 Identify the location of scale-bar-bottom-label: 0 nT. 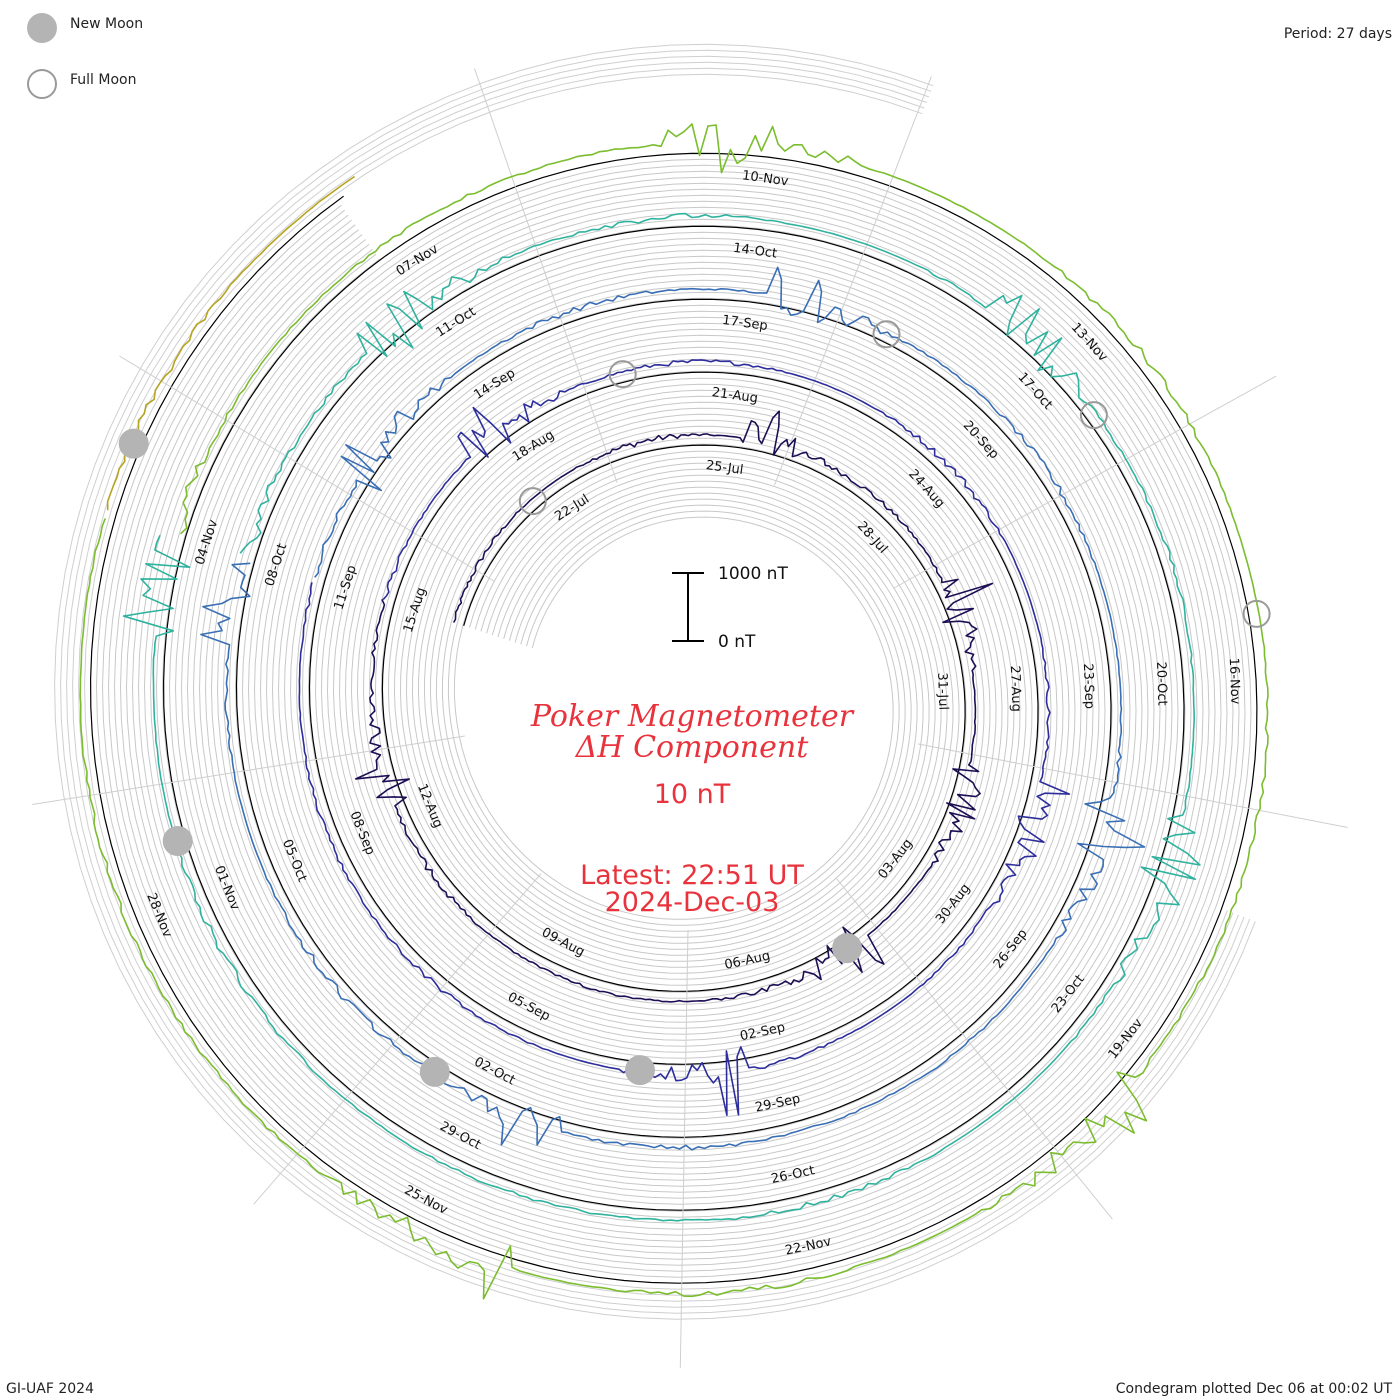
(737, 642).